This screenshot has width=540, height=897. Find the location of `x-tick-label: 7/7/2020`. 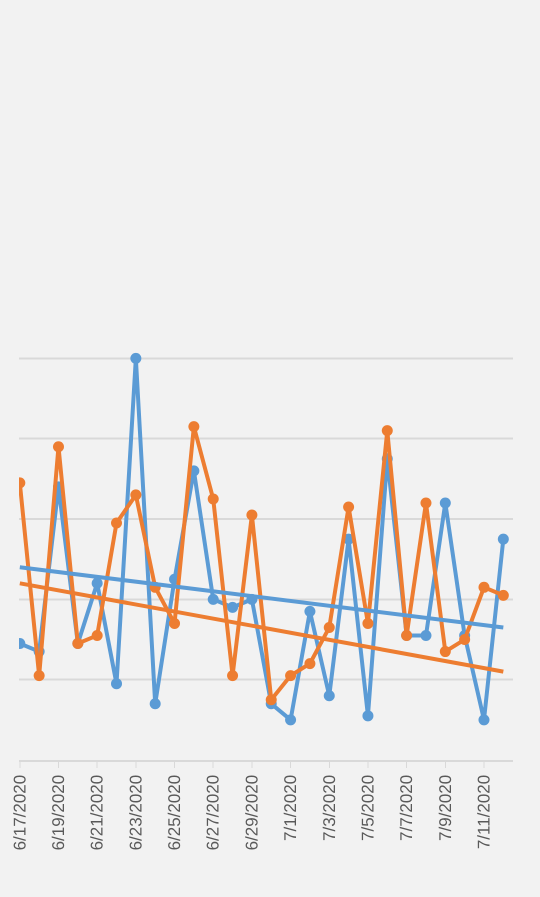

x-tick-label: 7/7/2020 is located at coordinates (406, 807).